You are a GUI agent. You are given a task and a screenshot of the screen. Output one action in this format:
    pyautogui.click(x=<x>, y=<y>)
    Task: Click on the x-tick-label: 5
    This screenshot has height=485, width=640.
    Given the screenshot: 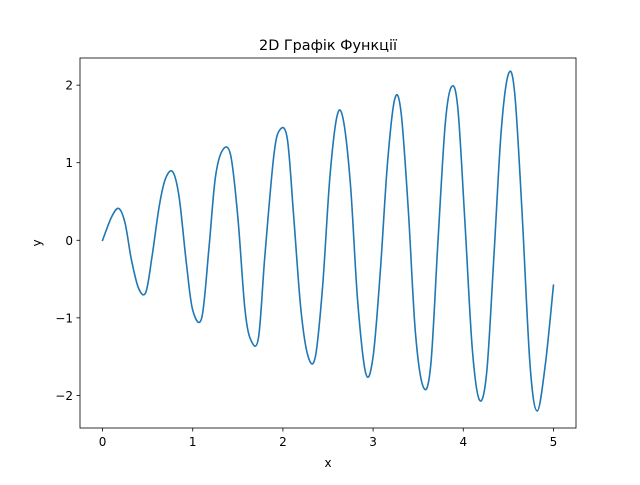 What is the action you would take?
    pyautogui.click(x=554, y=442)
    